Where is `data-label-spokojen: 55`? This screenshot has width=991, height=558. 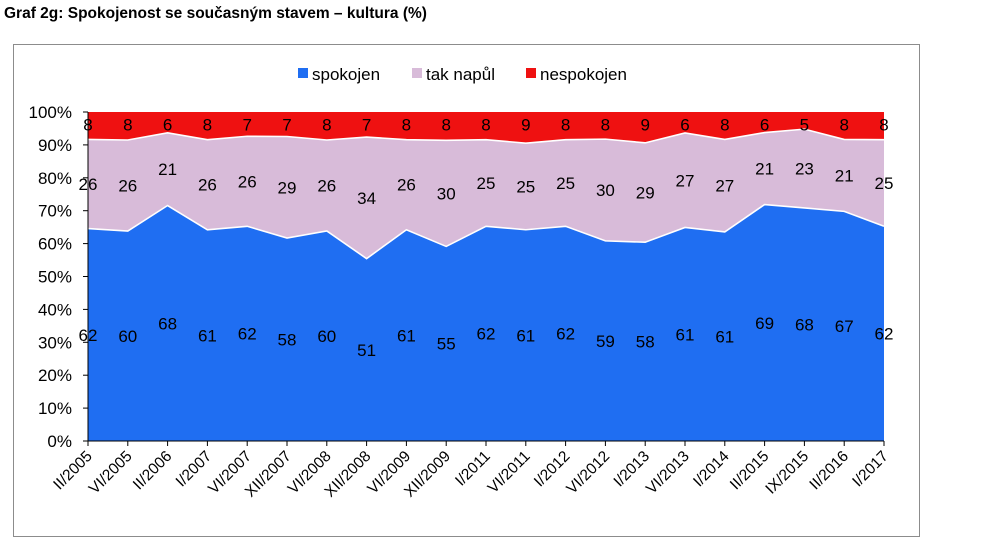 data-label-spokojen: 55 is located at coordinates (446, 344).